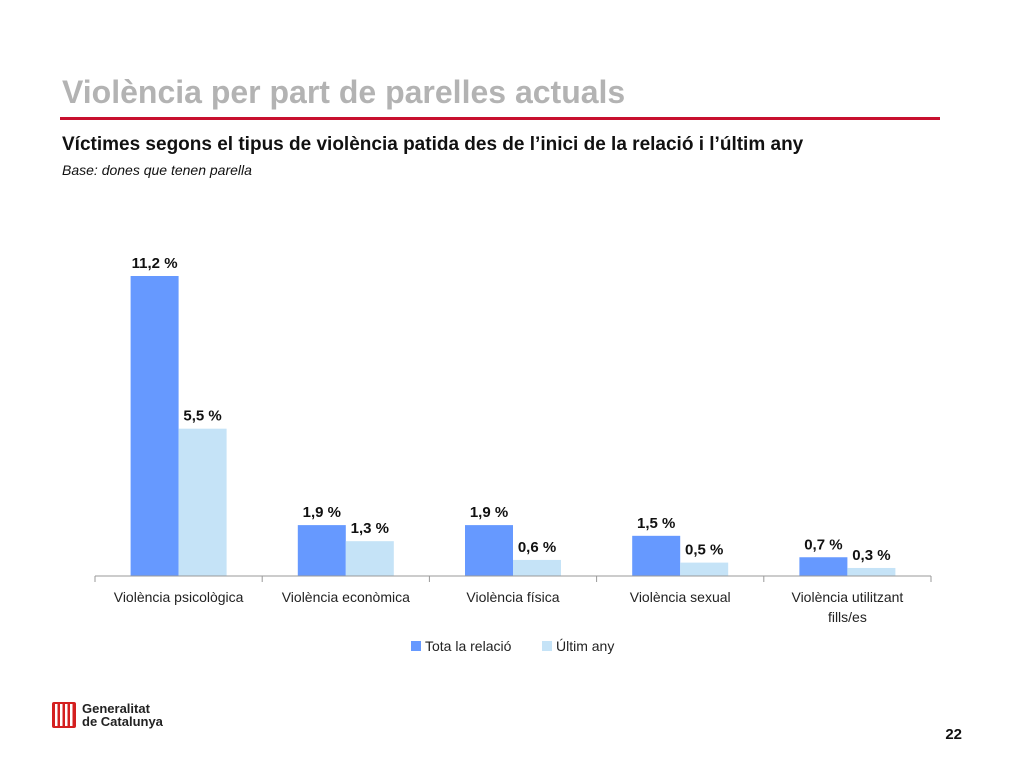 The height and width of the screenshot is (768, 1024). What do you see at coordinates (680, 597) in the screenshot?
I see `category-label: Violència sexual` at bounding box center [680, 597].